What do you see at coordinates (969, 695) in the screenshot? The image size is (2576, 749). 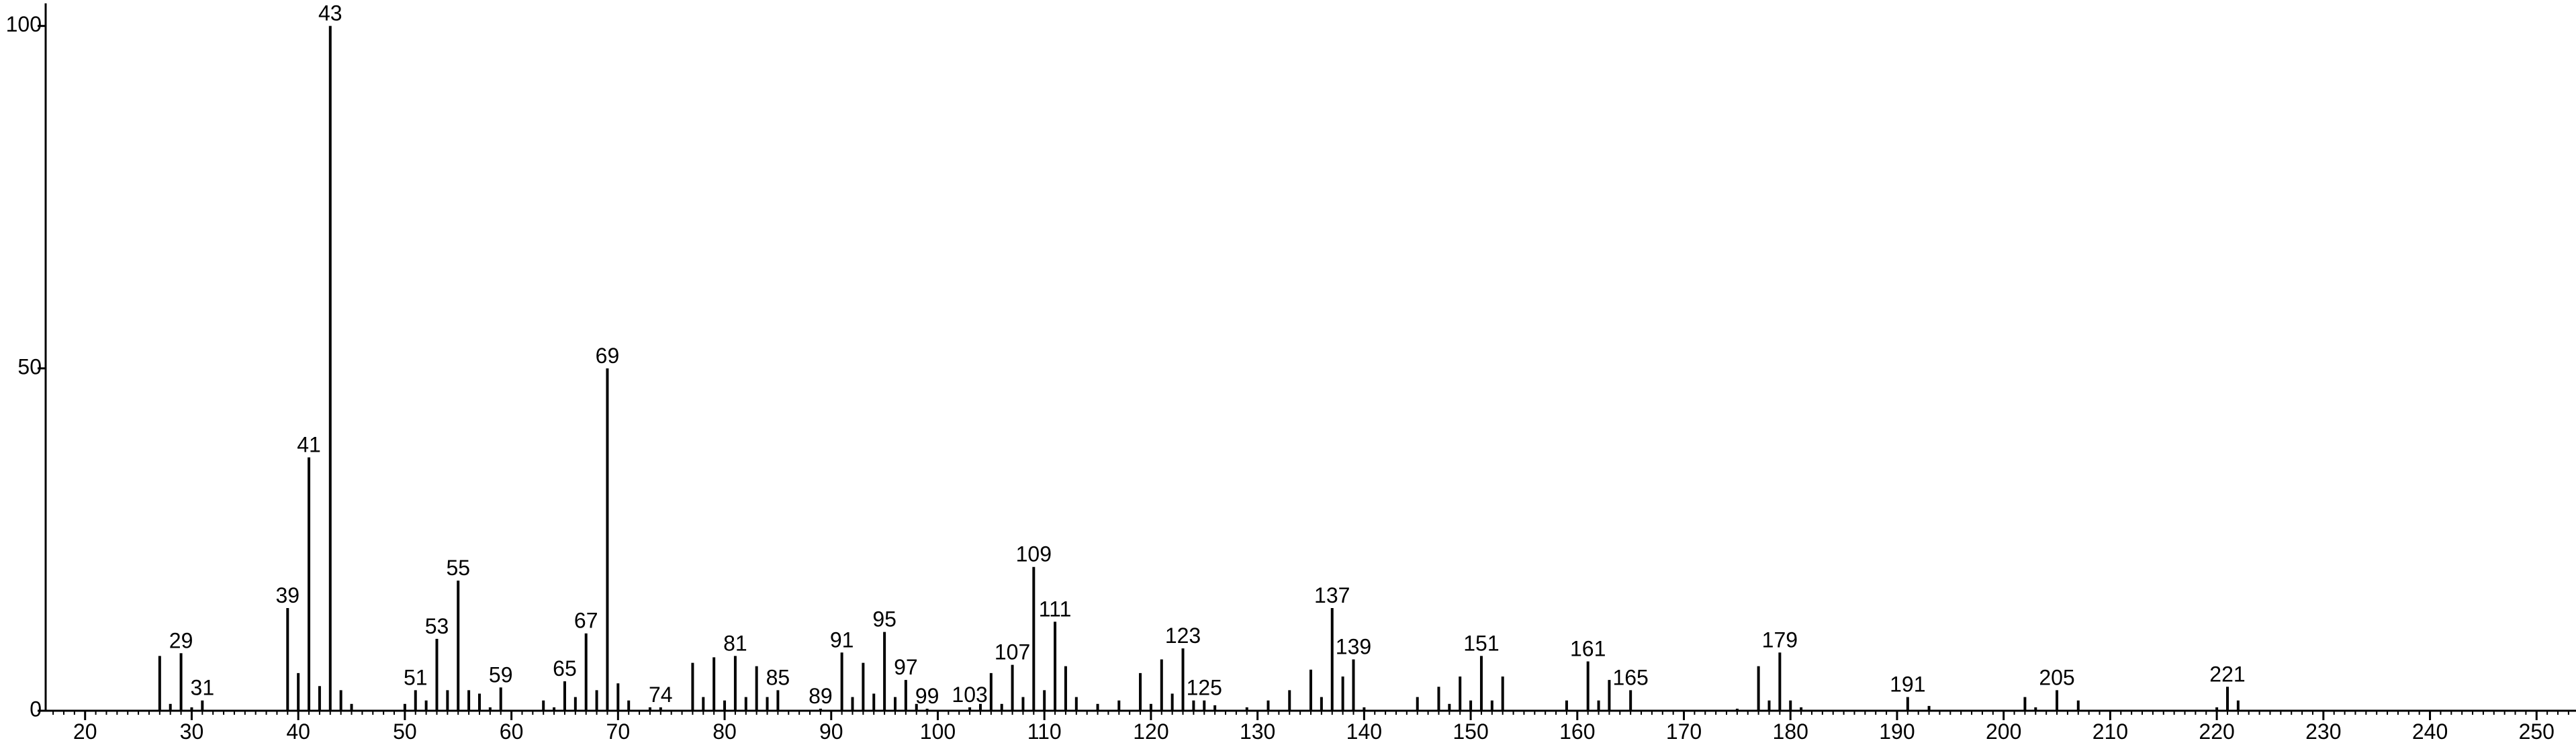 I see `peak-label: 103` at bounding box center [969, 695].